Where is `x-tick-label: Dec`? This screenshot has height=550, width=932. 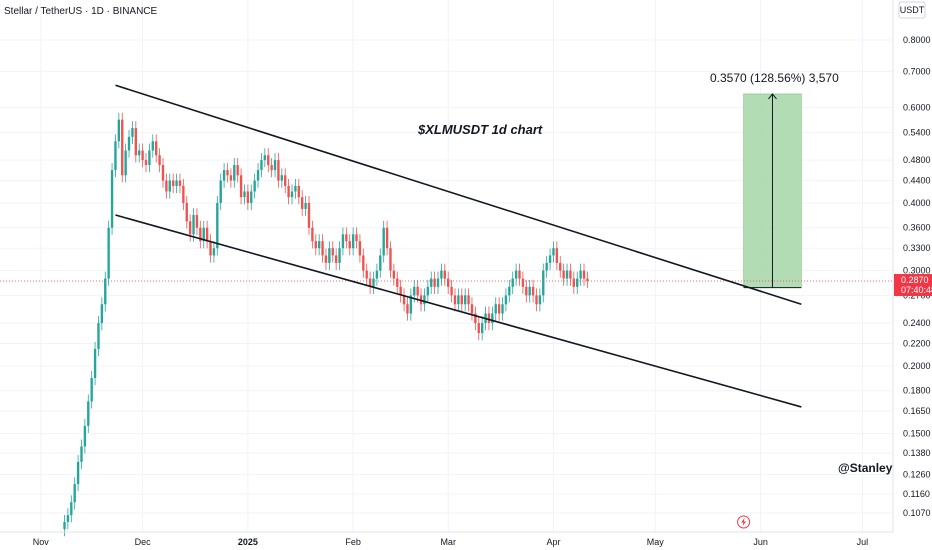
x-tick-label: Dec is located at coordinates (143, 542).